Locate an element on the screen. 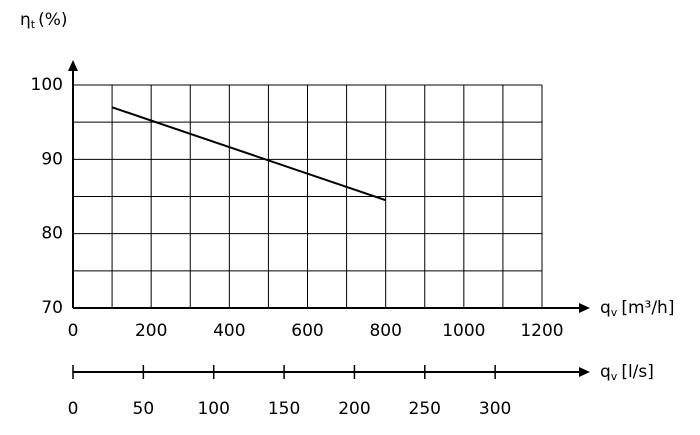 This screenshot has width=700, height=435. x2-tick-label: 200 is located at coordinates (354, 409).